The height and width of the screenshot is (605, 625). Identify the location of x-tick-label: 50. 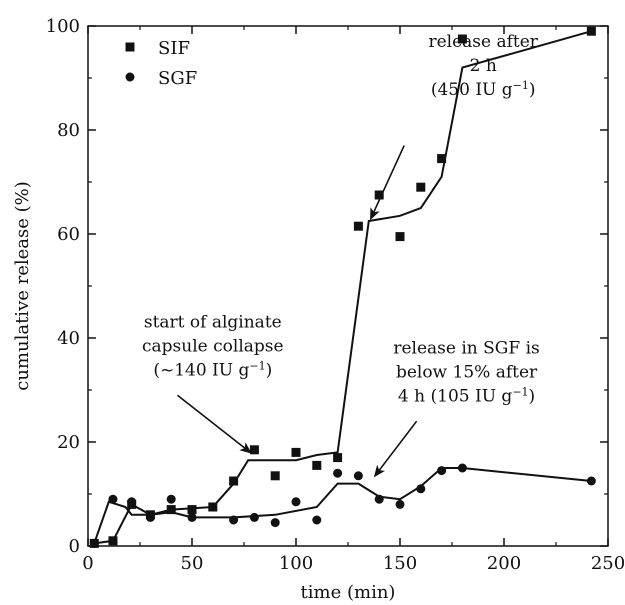
(192, 563).